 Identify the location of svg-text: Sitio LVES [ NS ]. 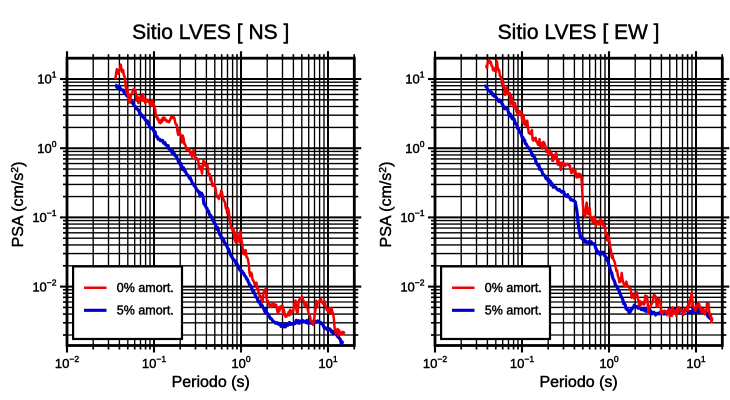
(210, 32).